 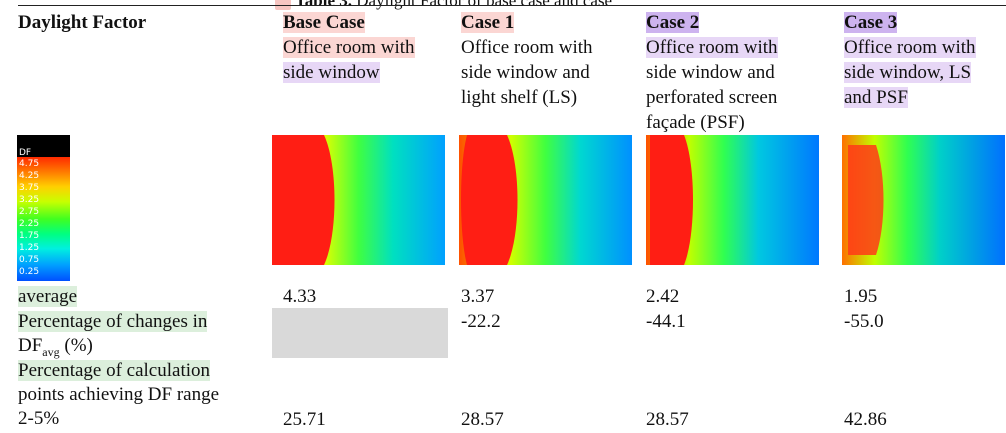 I want to click on achieving-case-3: 42.86, so click(x=865, y=419).